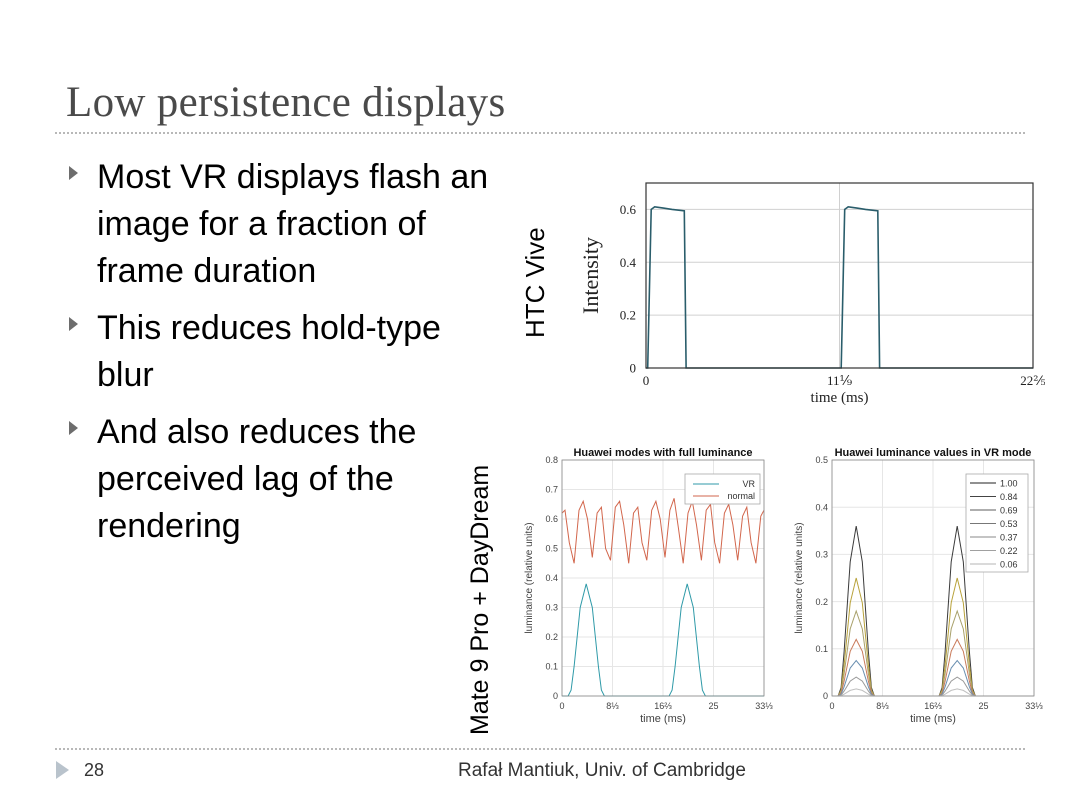 The height and width of the screenshot is (810, 1080). I want to click on legend-label: VR, so click(748, 484).